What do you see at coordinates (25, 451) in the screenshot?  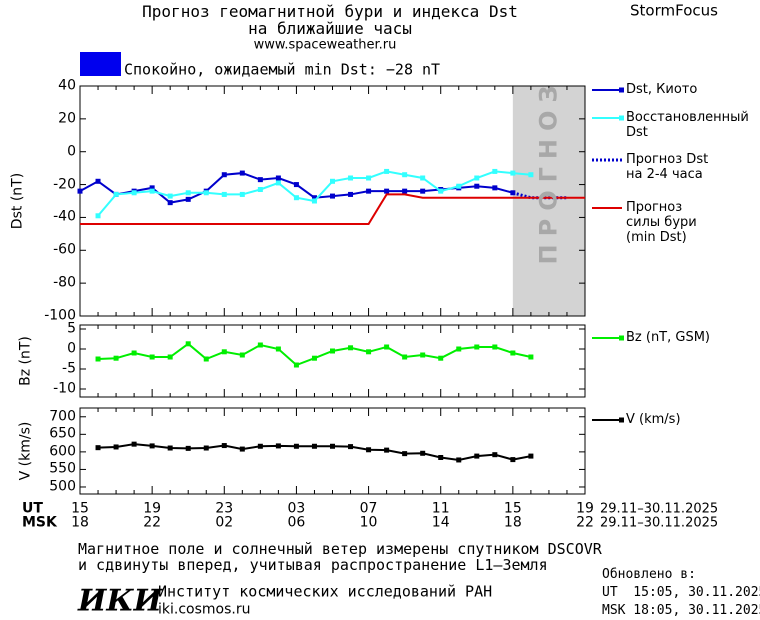 I see `y-axis-label: V (km/s)` at bounding box center [25, 451].